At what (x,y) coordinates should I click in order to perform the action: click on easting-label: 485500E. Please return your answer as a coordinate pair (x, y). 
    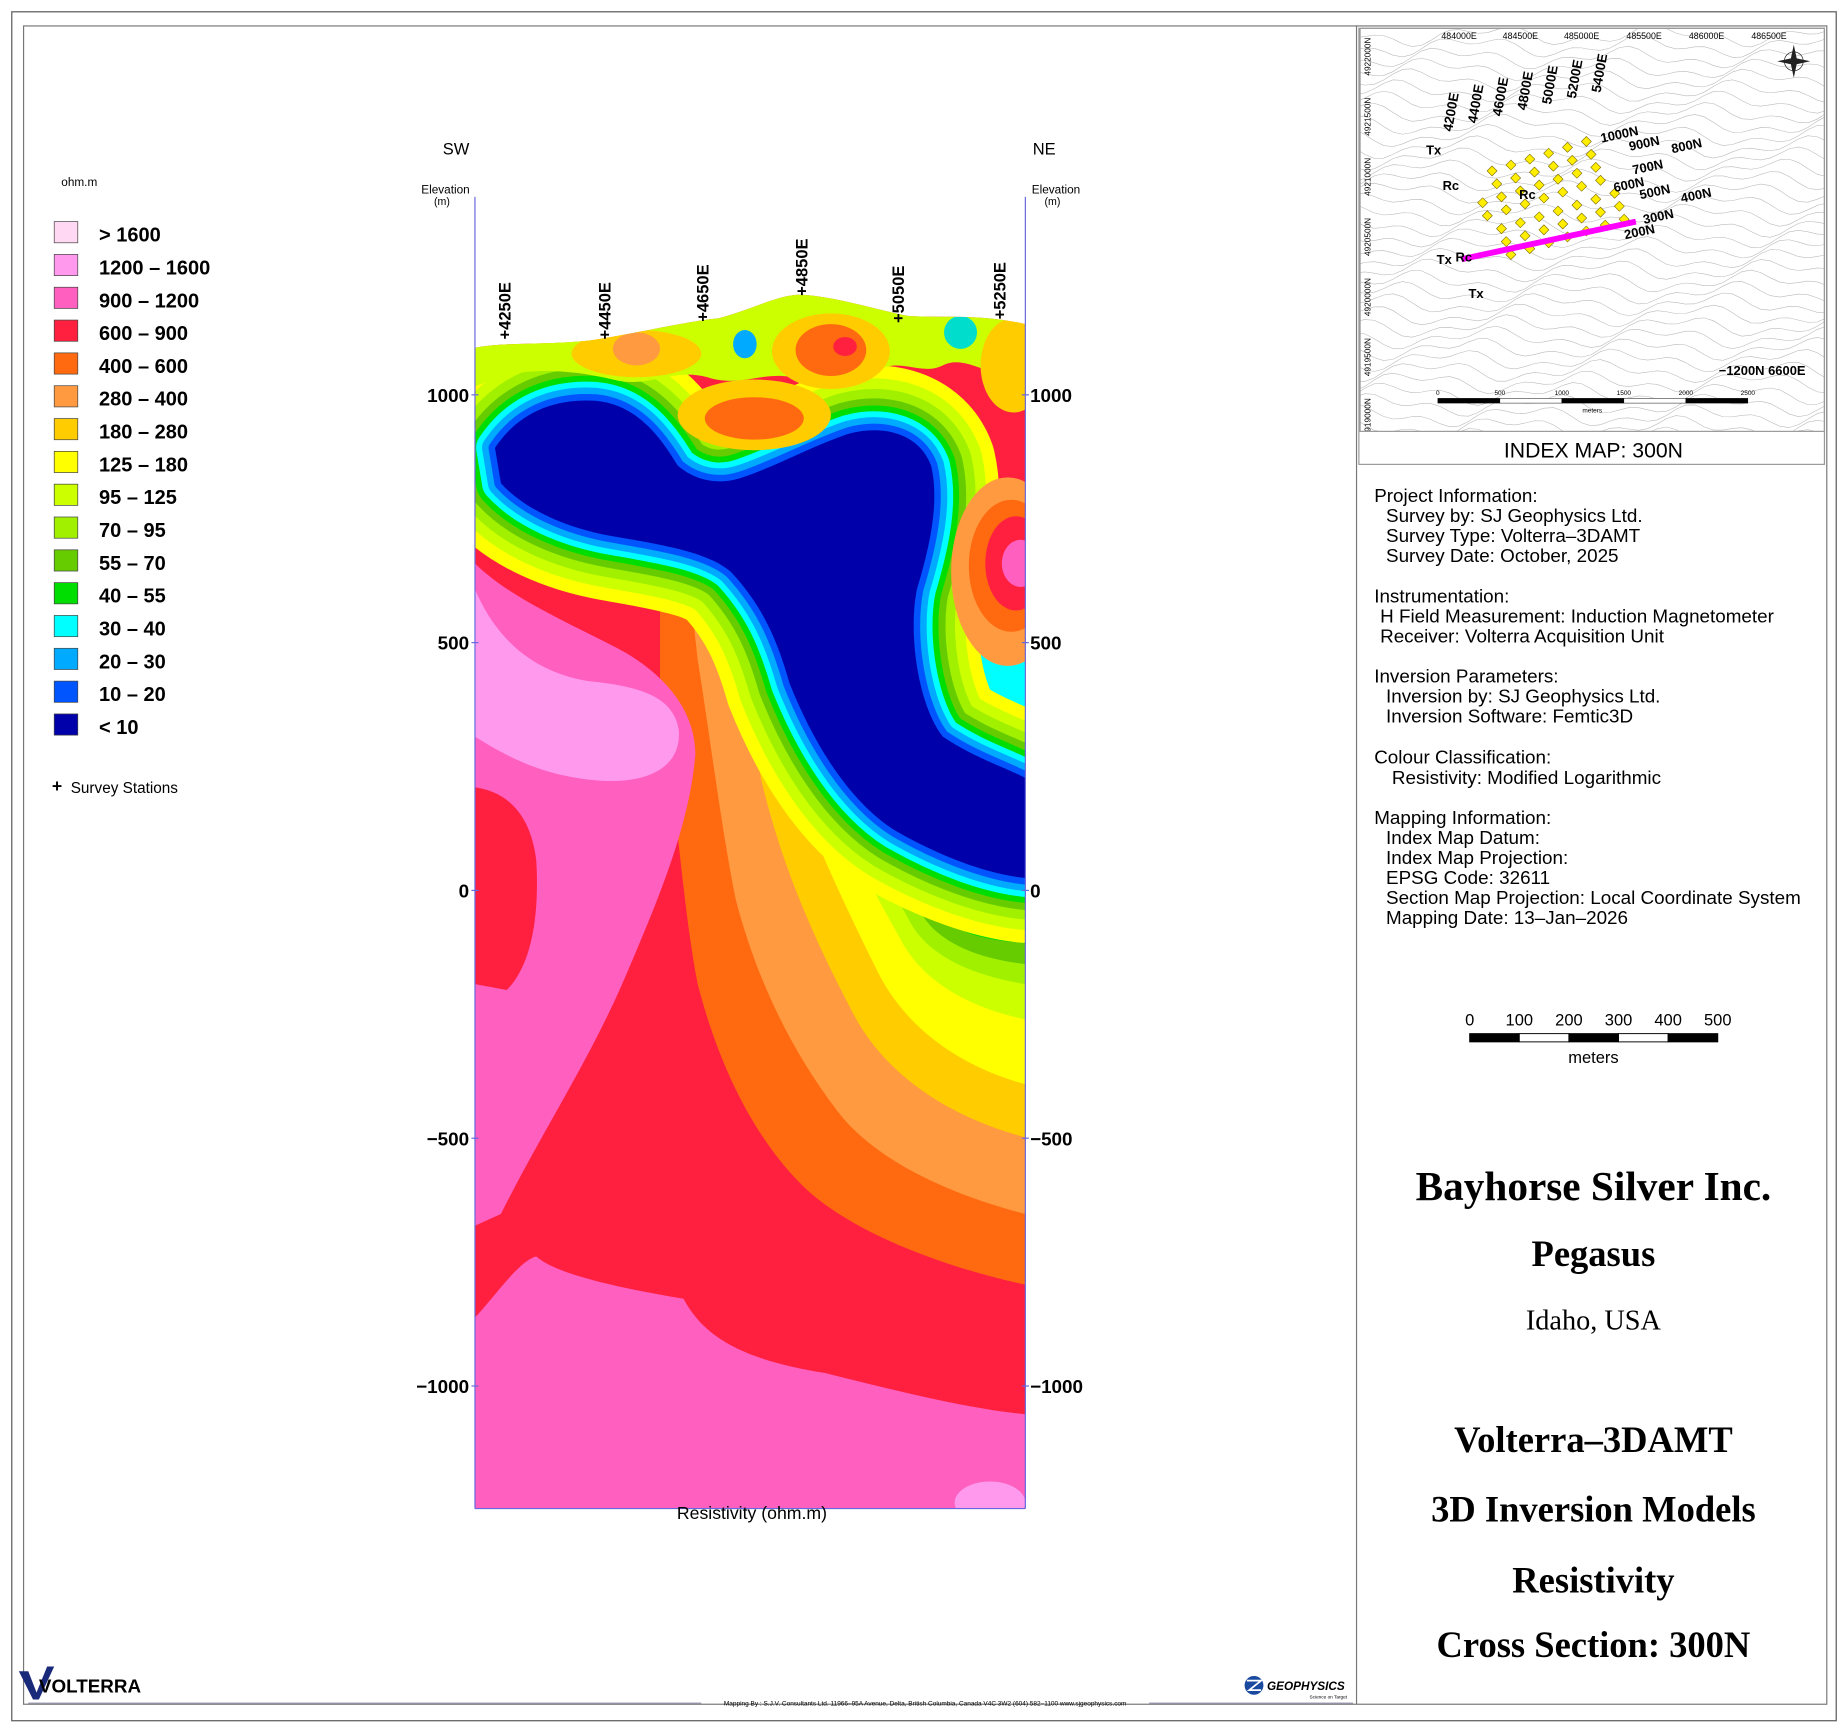
    Looking at the image, I should click on (1643, 36).